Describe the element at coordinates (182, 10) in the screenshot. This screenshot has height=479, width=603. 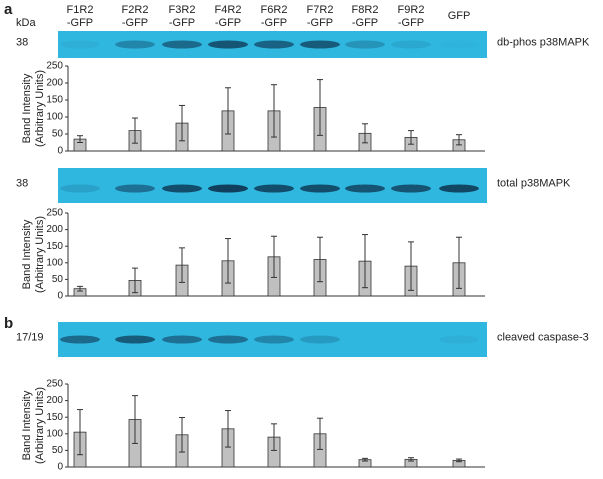
I see `lane-label: F3R2` at that location.